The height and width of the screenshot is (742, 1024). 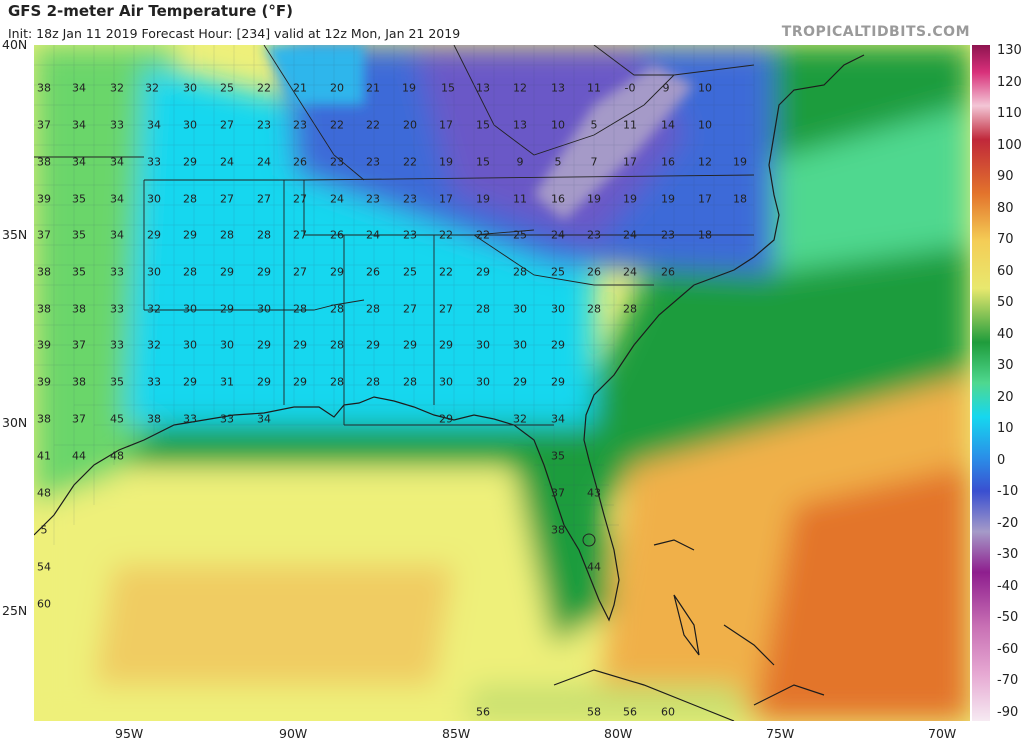 What do you see at coordinates (1008, 492) in the screenshot?
I see `colorbar-tick-label: -10` at bounding box center [1008, 492].